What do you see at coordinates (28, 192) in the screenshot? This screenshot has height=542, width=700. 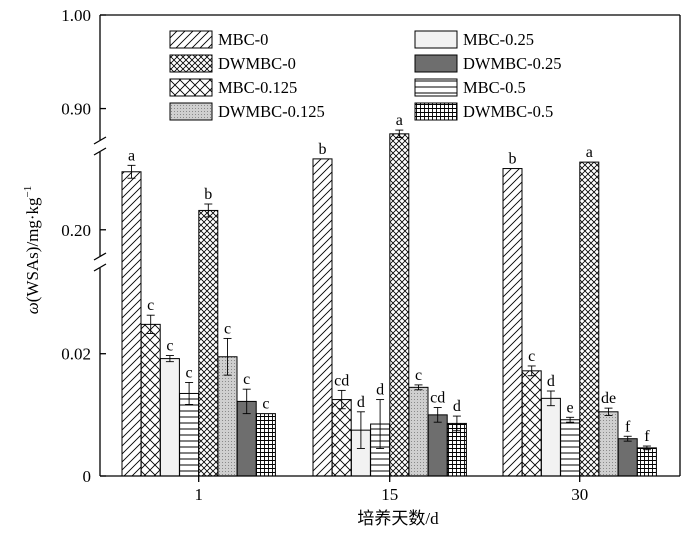 I see `y-axis-label-superscript: −1` at bounding box center [28, 192].